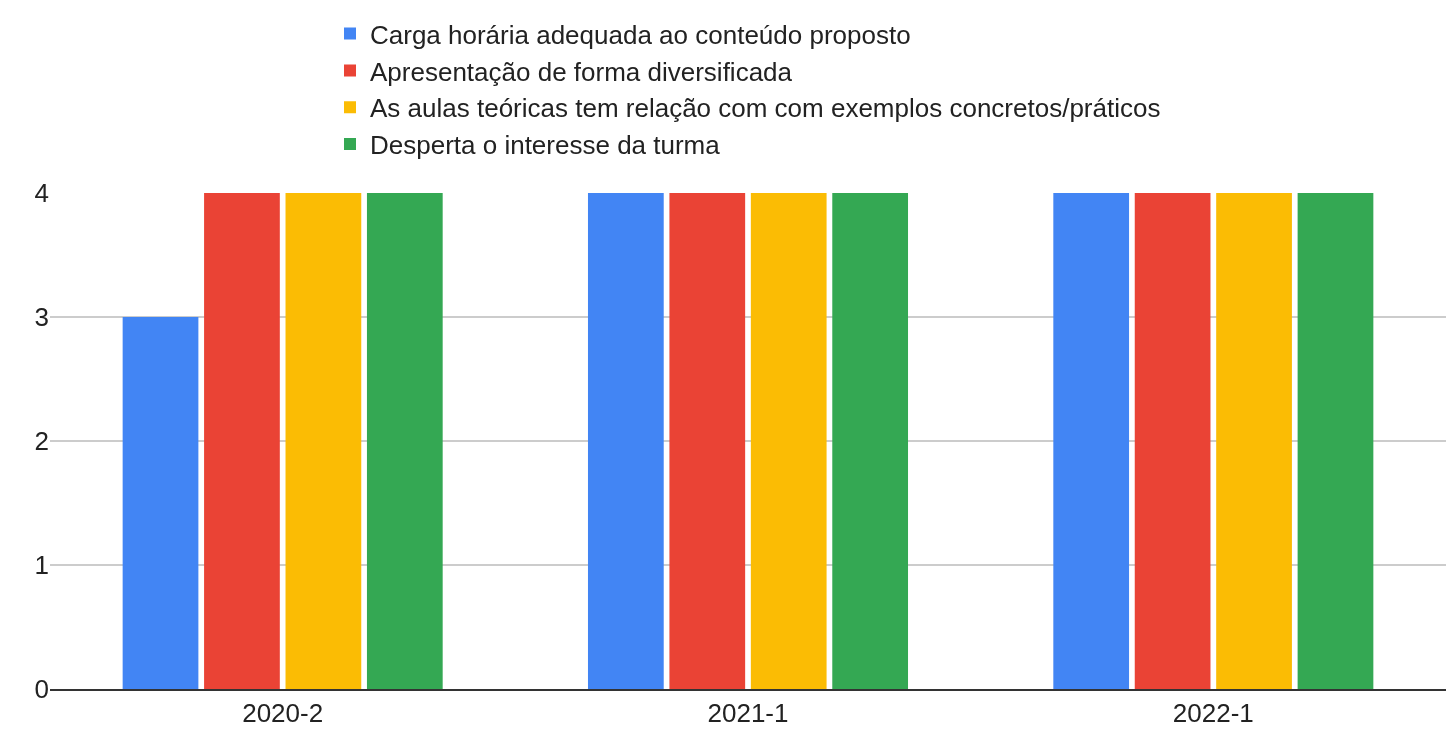 The image size is (1456, 739). I want to click on x-tick-label: 2021-1, so click(748, 713).